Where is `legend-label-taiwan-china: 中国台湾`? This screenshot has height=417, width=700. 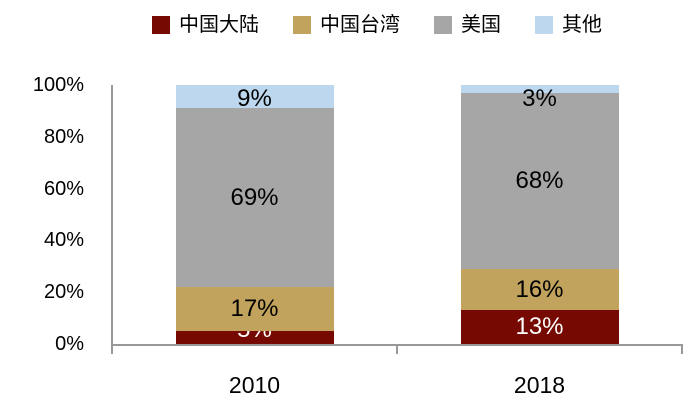
legend-label-taiwan-china: 中国台湾 is located at coordinates (360, 25).